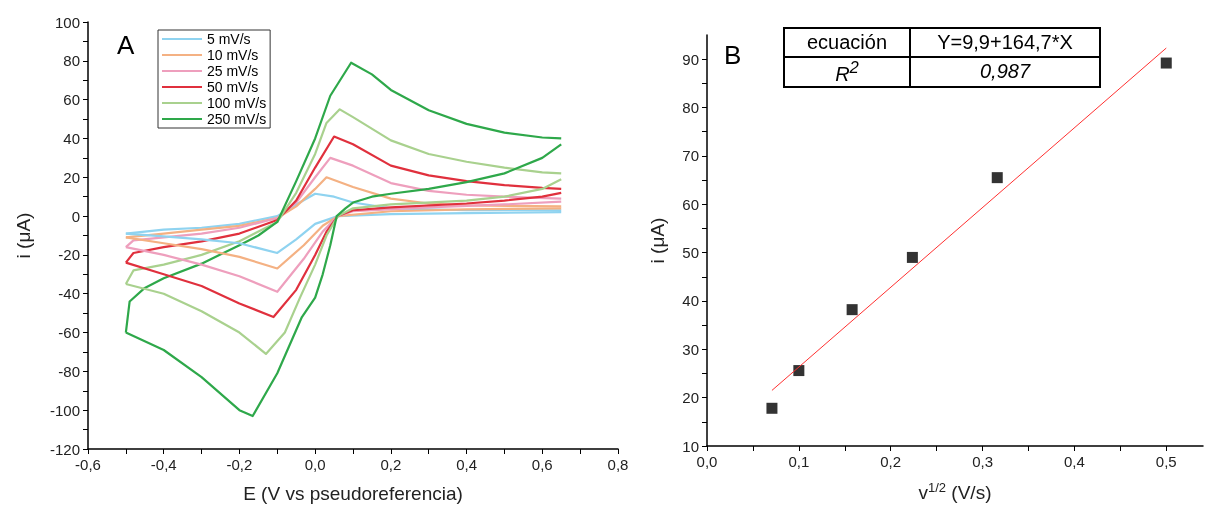 This screenshot has width=1205, height=514. What do you see at coordinates (163, 464) in the screenshot?
I see `x-tick-label: -0,4` at bounding box center [163, 464].